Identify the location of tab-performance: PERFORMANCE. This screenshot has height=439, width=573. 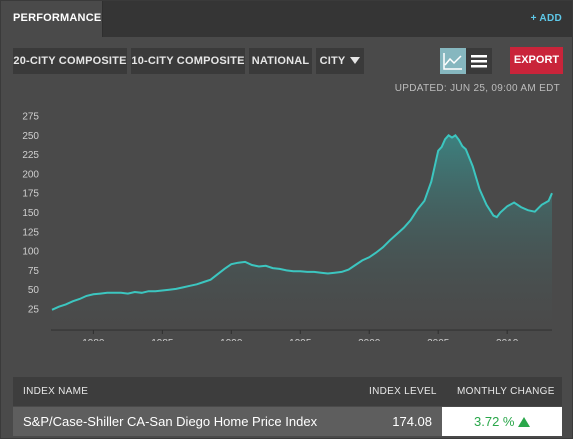
(52, 19).